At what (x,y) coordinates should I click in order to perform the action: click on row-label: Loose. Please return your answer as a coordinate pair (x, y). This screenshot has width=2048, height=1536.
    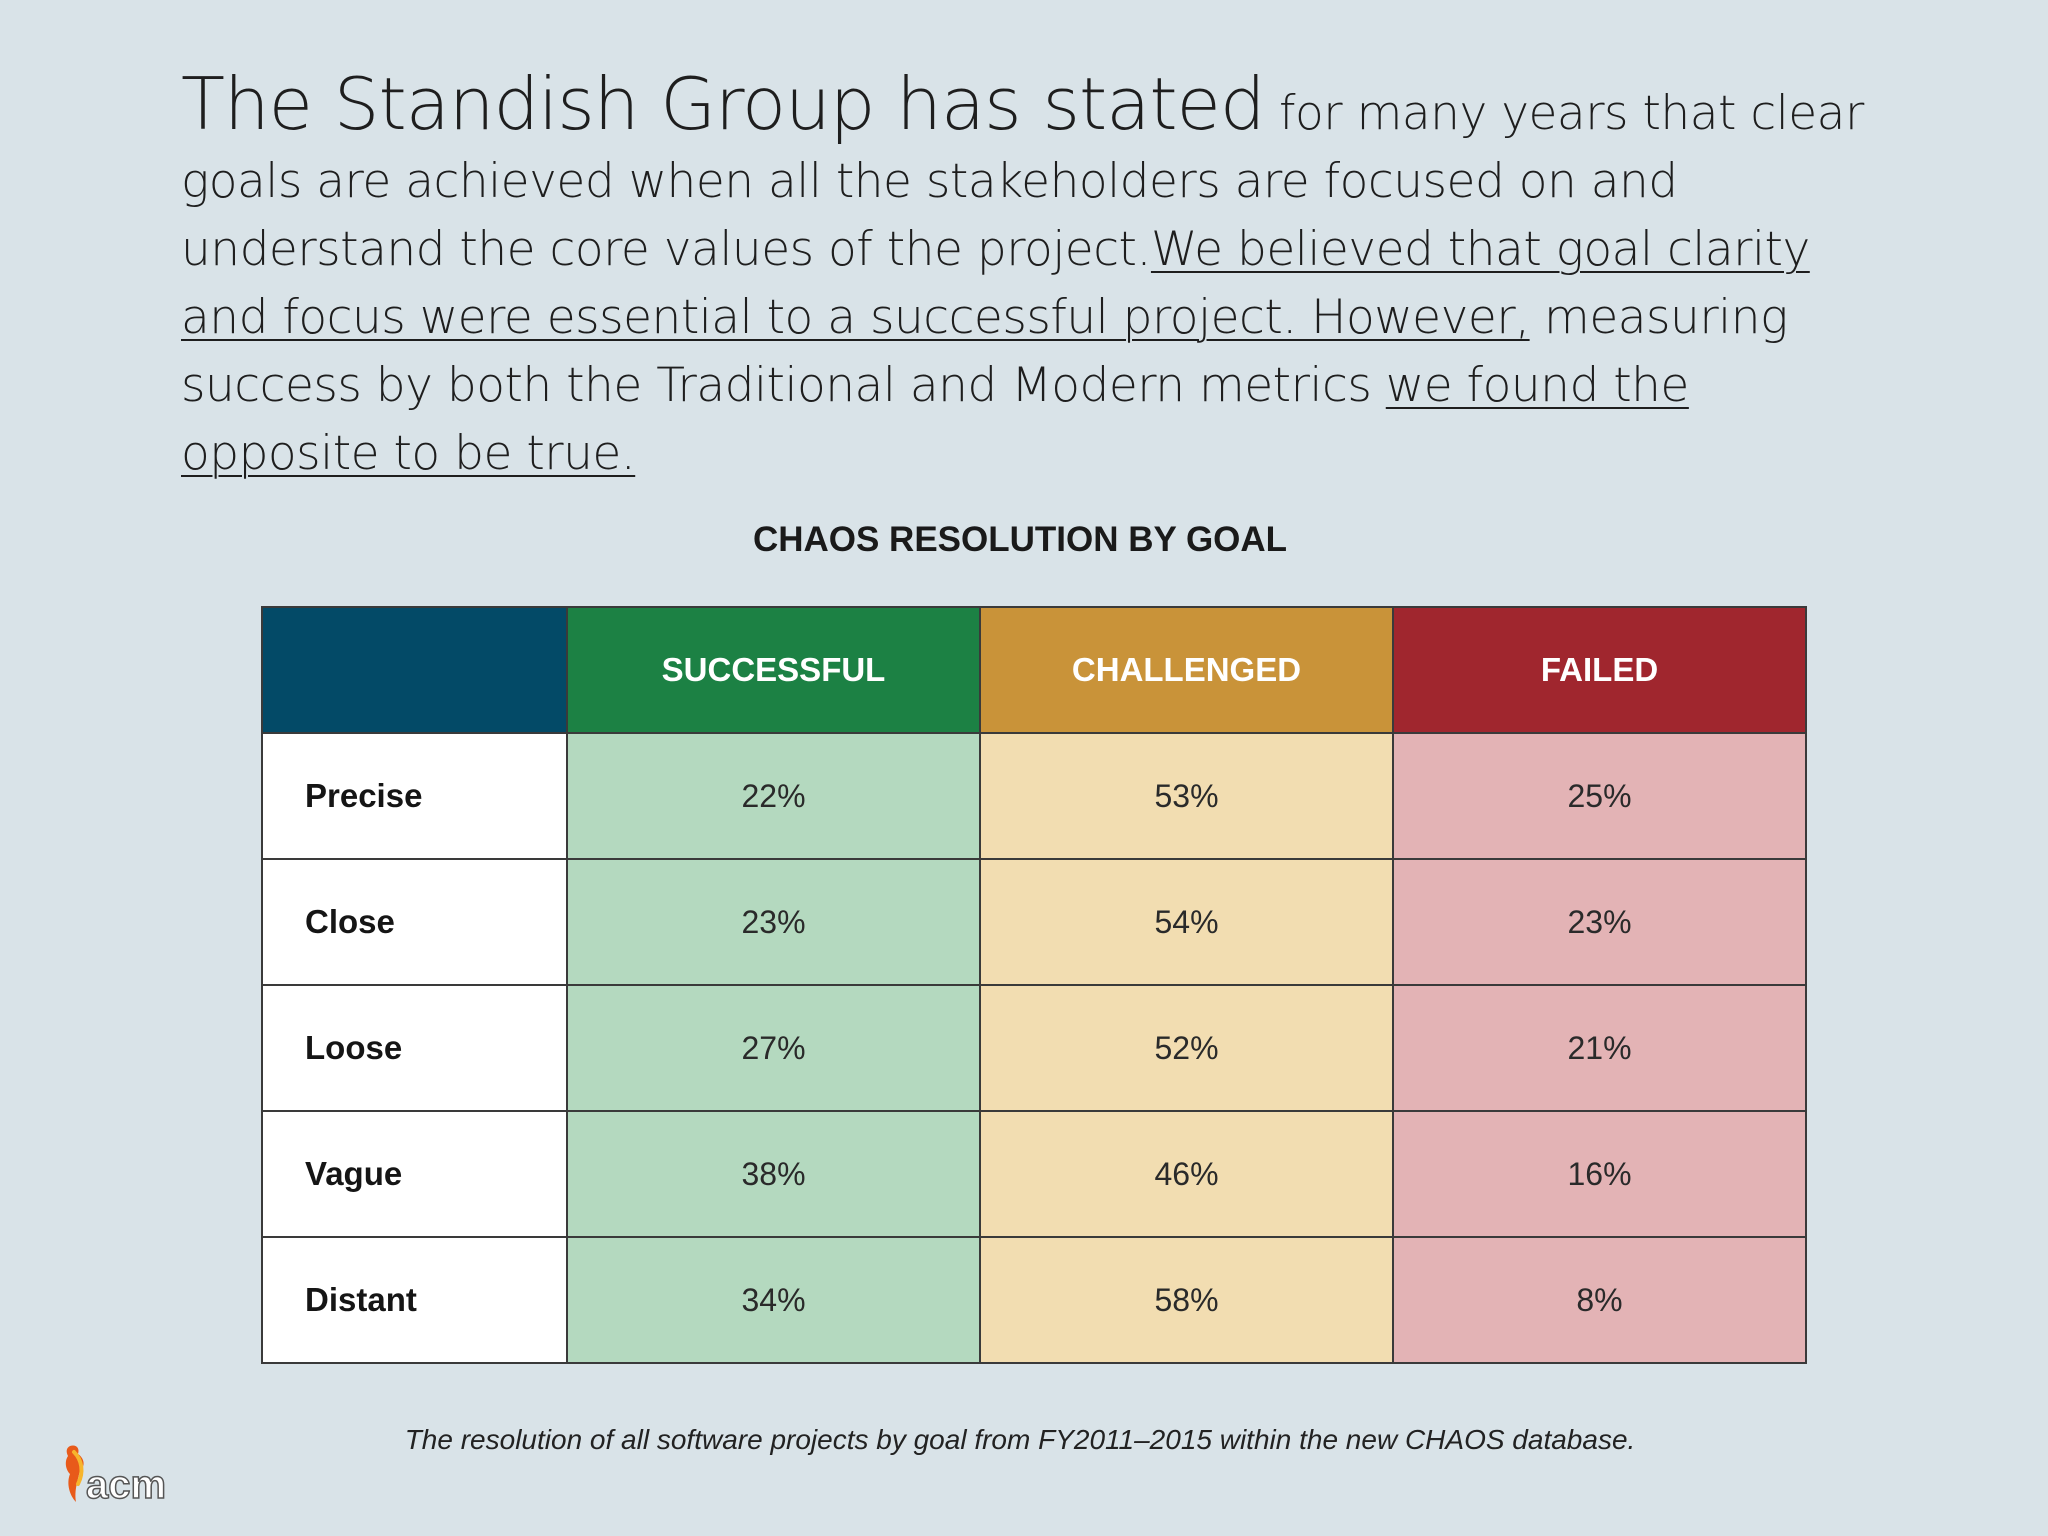
    Looking at the image, I should click on (414, 1048).